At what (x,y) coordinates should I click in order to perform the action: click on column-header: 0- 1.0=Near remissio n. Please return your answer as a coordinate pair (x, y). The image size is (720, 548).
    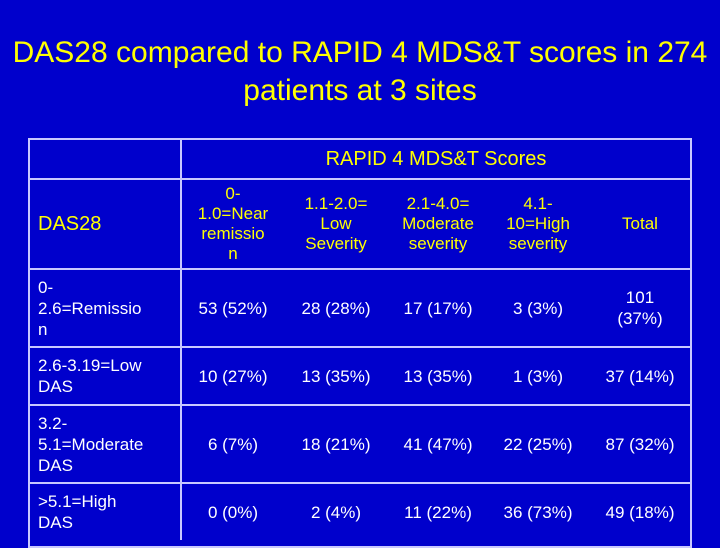
    Looking at the image, I should click on (233, 223).